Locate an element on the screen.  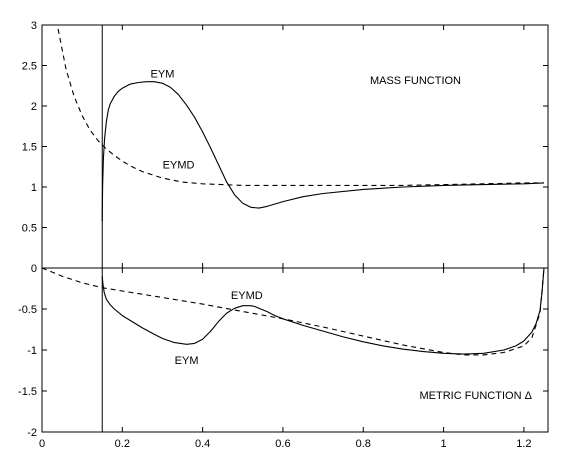
x-tick-label: 0.4 is located at coordinates (202, 444).